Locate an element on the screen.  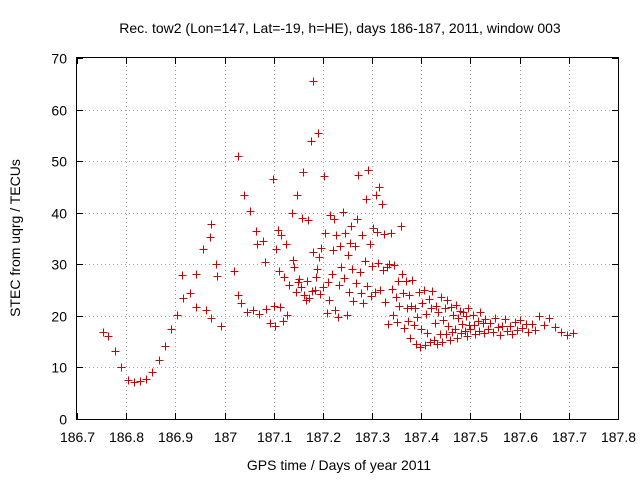
x-tick-label: 187.8 is located at coordinates (618, 437).